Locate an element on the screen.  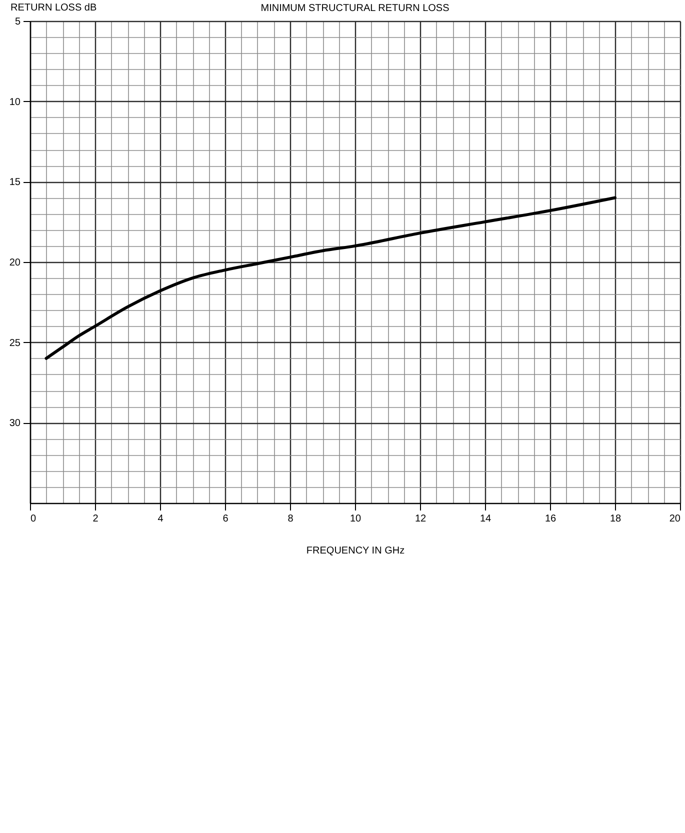
y-tick-label: 5 is located at coordinates (17, 22).